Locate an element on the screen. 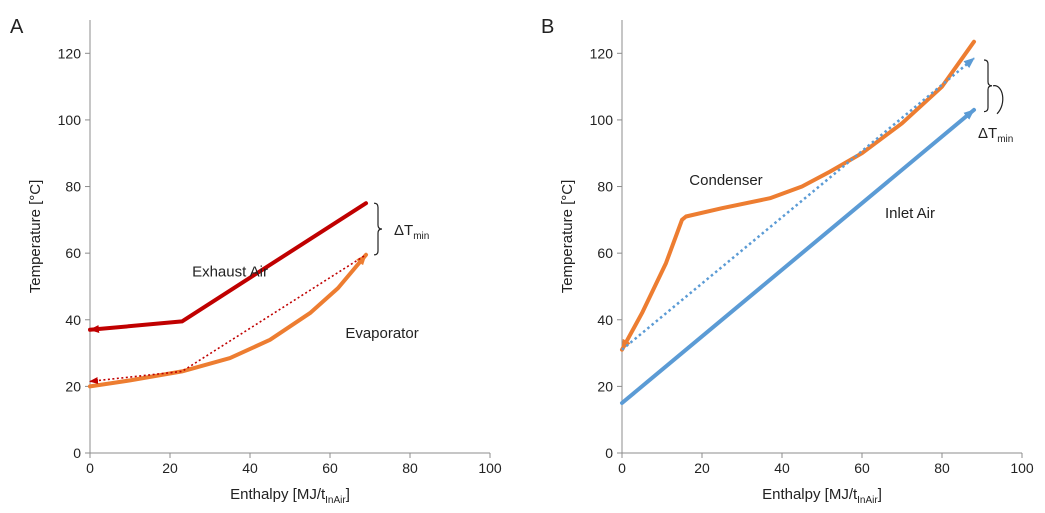 Image resolution: width=1045 pixels, height=513 pixels. series-annotation: Inlet Air is located at coordinates (910, 213).